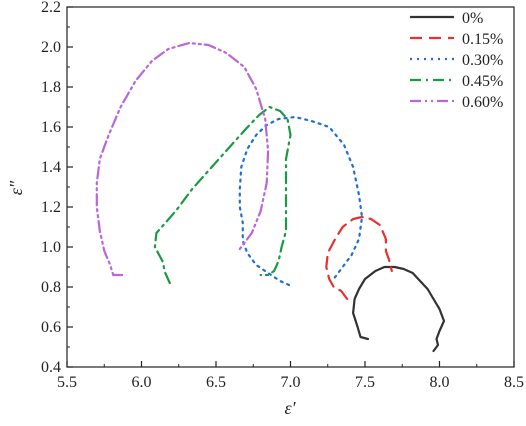 The image size is (526, 426). Describe the element at coordinates (51, 87) in the screenshot. I see `y-tick-label: 1.8` at that location.